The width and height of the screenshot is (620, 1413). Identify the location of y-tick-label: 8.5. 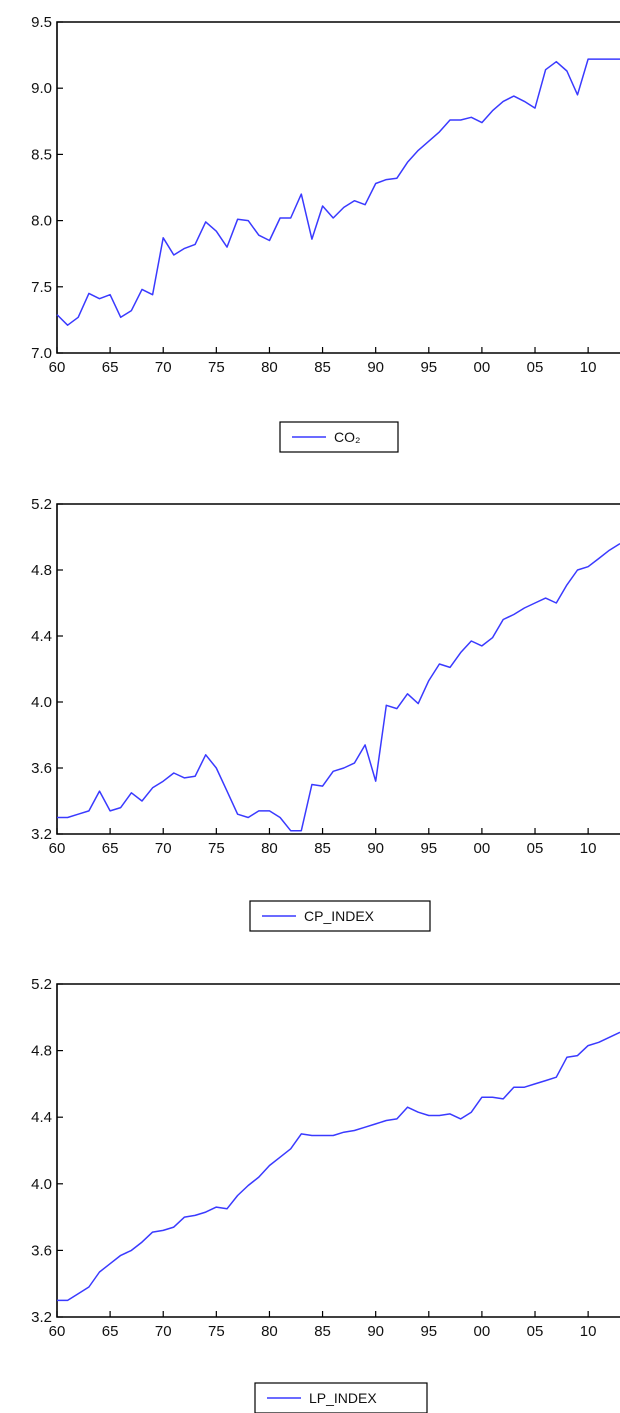
(41, 154).